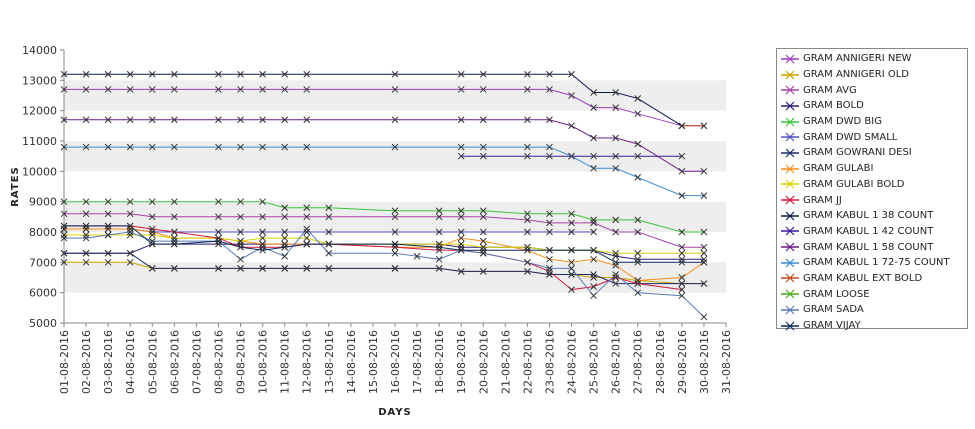  What do you see at coordinates (43, 262) in the screenshot?
I see `y-tick-label: 7000` at bounding box center [43, 262].